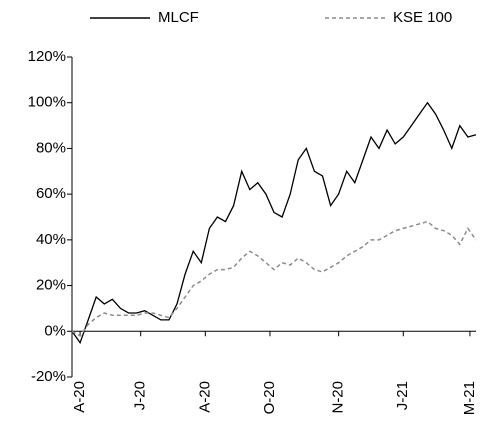  What do you see at coordinates (55, 330) in the screenshot?
I see `y-tick-label: 0%` at bounding box center [55, 330].